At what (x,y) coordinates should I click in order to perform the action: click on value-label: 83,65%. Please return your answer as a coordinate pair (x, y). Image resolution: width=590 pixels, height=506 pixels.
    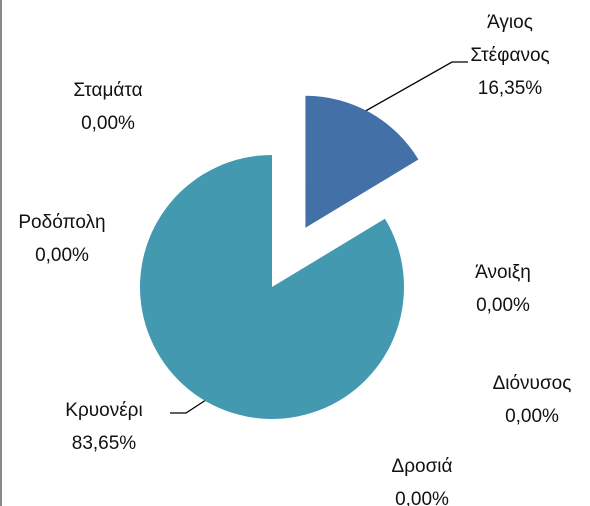
    Looking at the image, I should click on (104, 443).